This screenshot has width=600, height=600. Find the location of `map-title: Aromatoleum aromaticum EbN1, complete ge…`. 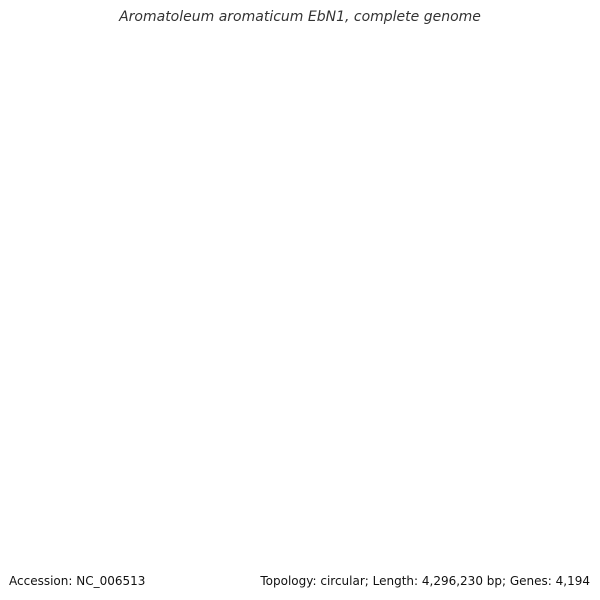

map-title: Aromatoleum aromaticum EbN1, complete ge… is located at coordinates (300, 17).